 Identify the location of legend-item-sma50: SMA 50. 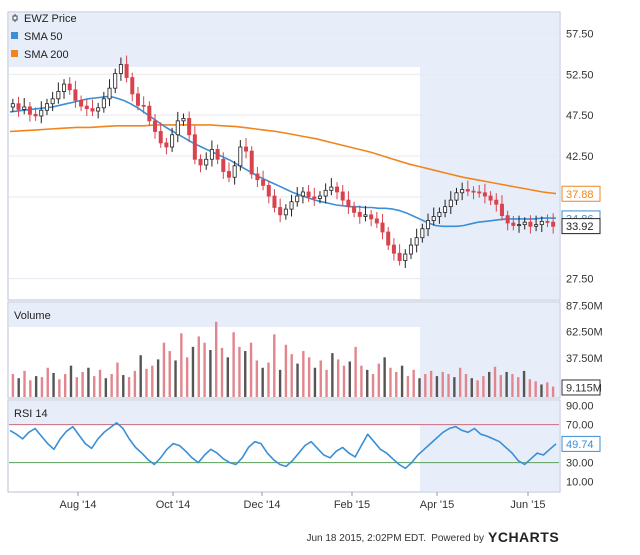
(37, 37).